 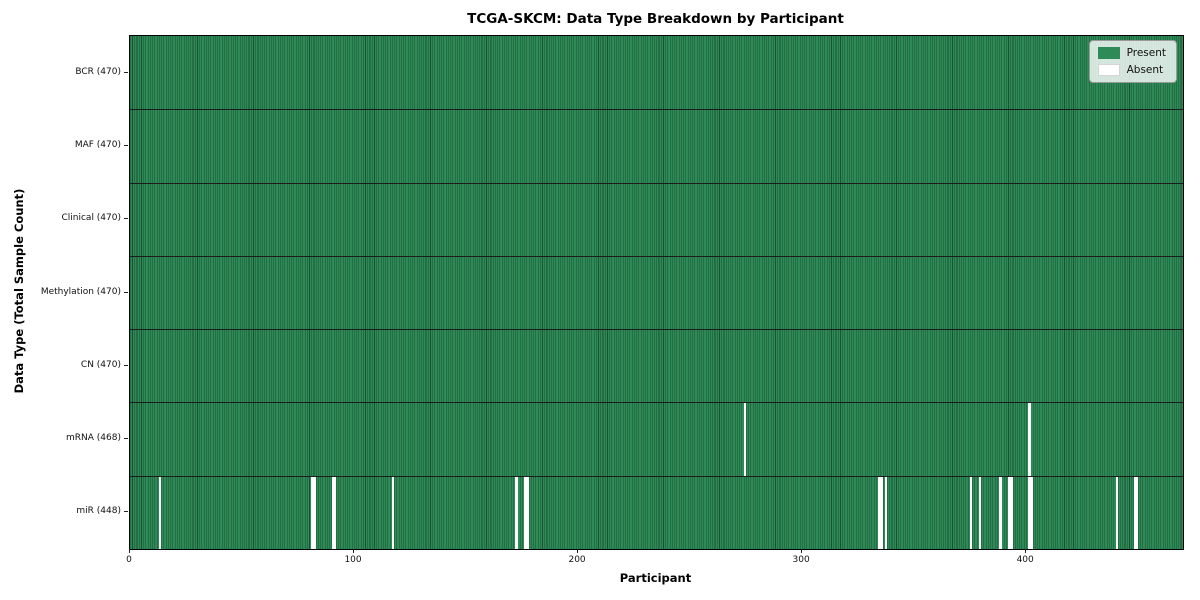 I want to click on heatmap-row-mRNA, so click(x=656, y=439).